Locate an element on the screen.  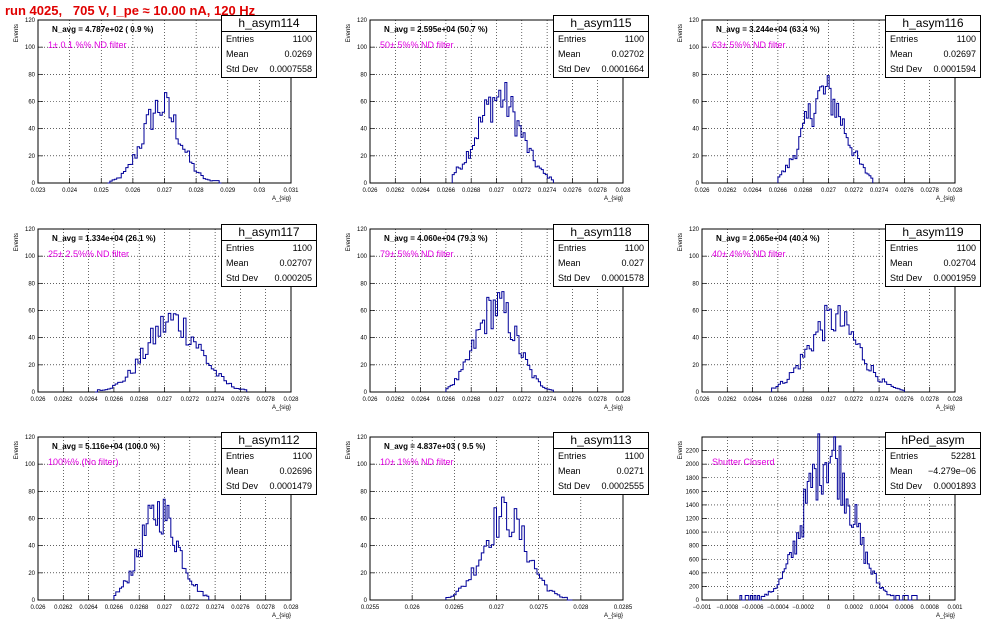
filter-label: 25± 2.5%% ND filter is located at coordinates (88, 254).